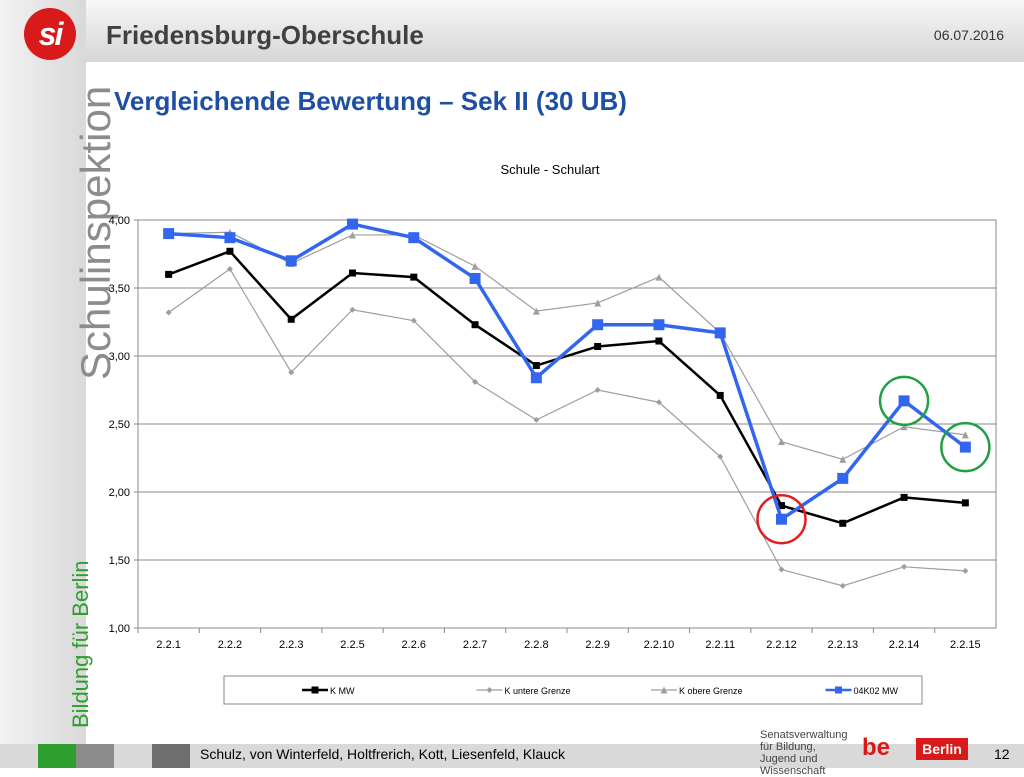 The width and height of the screenshot is (1024, 777). What do you see at coordinates (119, 493) in the screenshot?
I see `y-tick-label: 2,00` at bounding box center [119, 493].